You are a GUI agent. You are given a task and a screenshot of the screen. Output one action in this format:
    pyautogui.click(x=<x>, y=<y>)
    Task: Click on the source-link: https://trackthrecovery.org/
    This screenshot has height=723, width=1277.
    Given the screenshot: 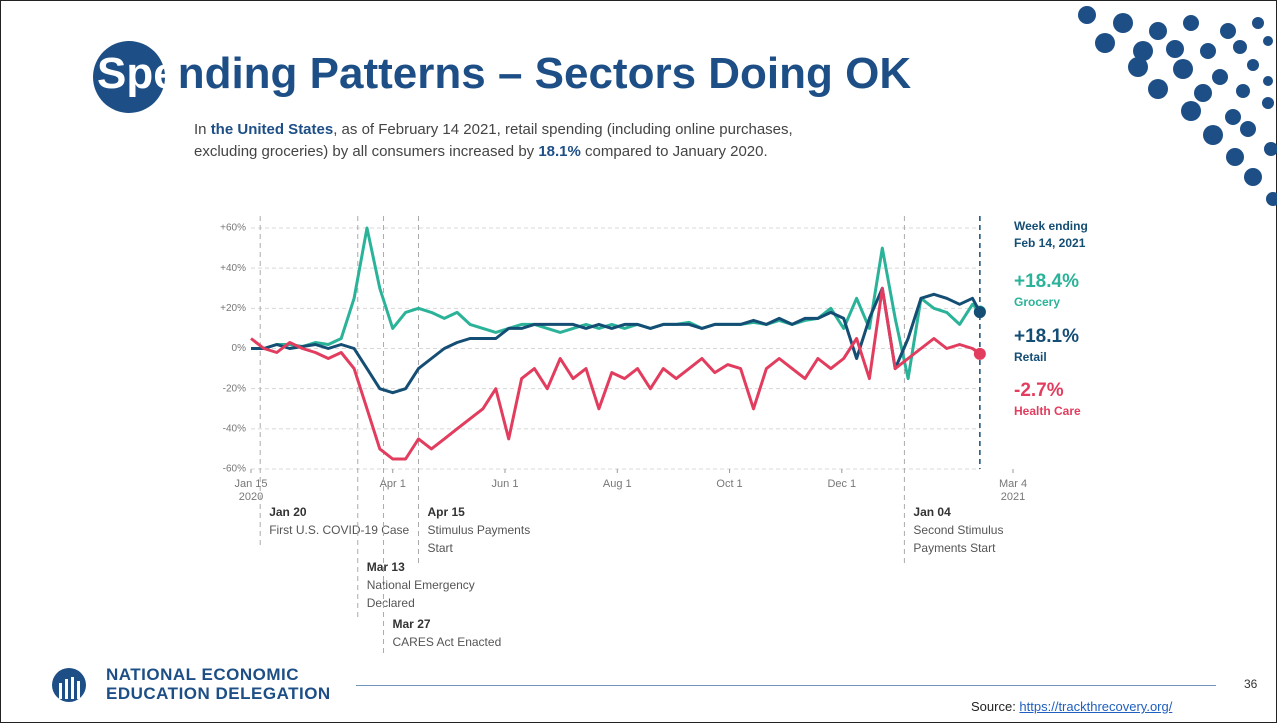 What is the action you would take?
    pyautogui.click(x=1096, y=706)
    